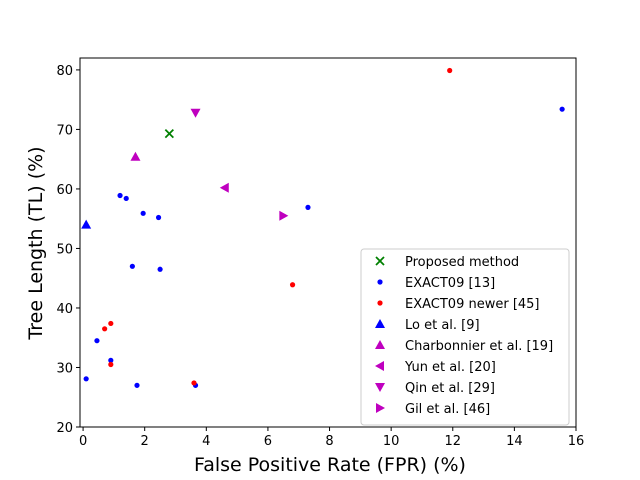  I want to click on x-axis-ticks: 0 2 4 6 8 10 12 14 16, so click(331, 438).